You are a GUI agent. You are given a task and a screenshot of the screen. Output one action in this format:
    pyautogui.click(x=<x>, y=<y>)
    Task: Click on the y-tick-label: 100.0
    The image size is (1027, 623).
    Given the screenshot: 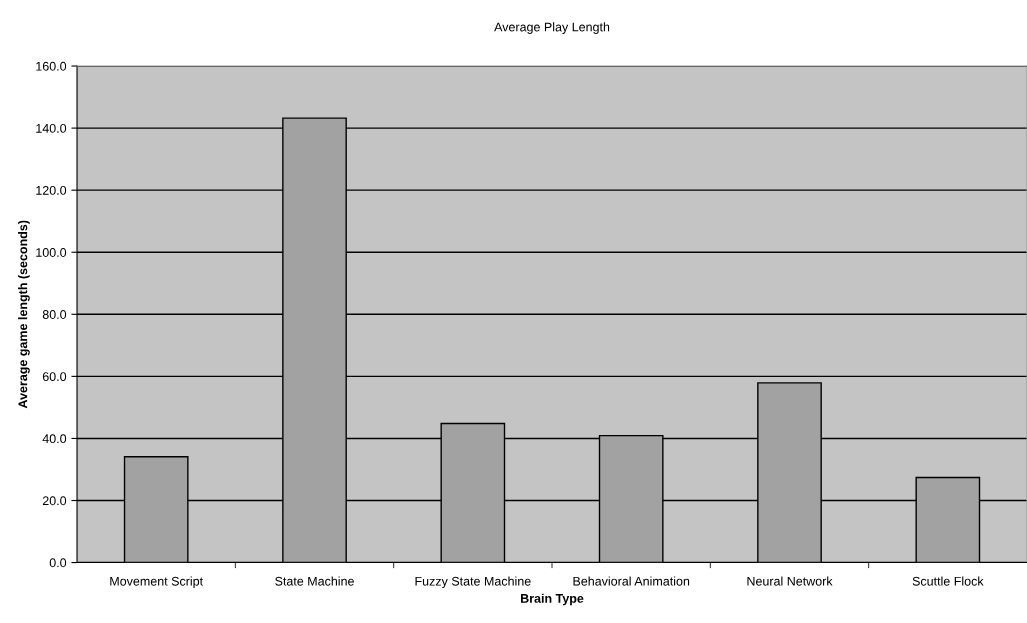 What is the action you would take?
    pyautogui.click(x=51, y=252)
    